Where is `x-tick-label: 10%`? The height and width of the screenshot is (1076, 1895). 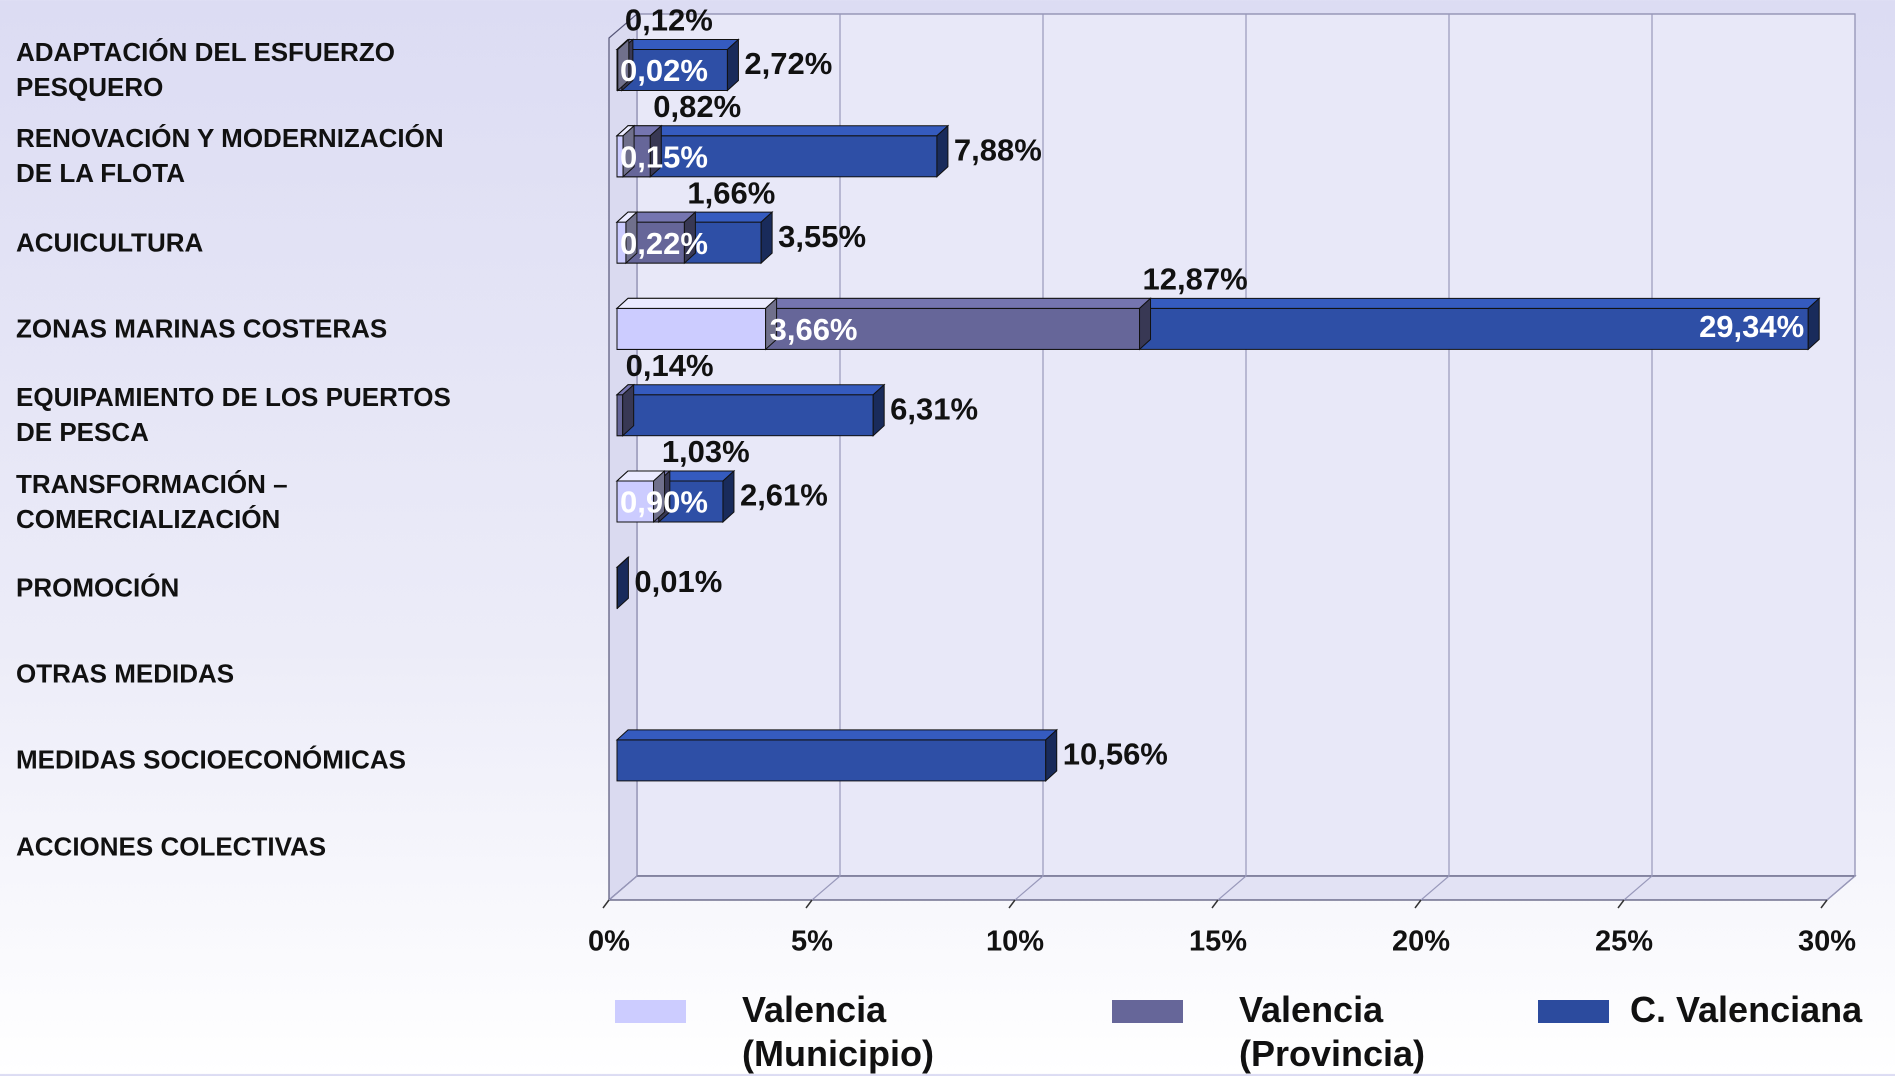
x-tick-label: 10% is located at coordinates (1015, 942).